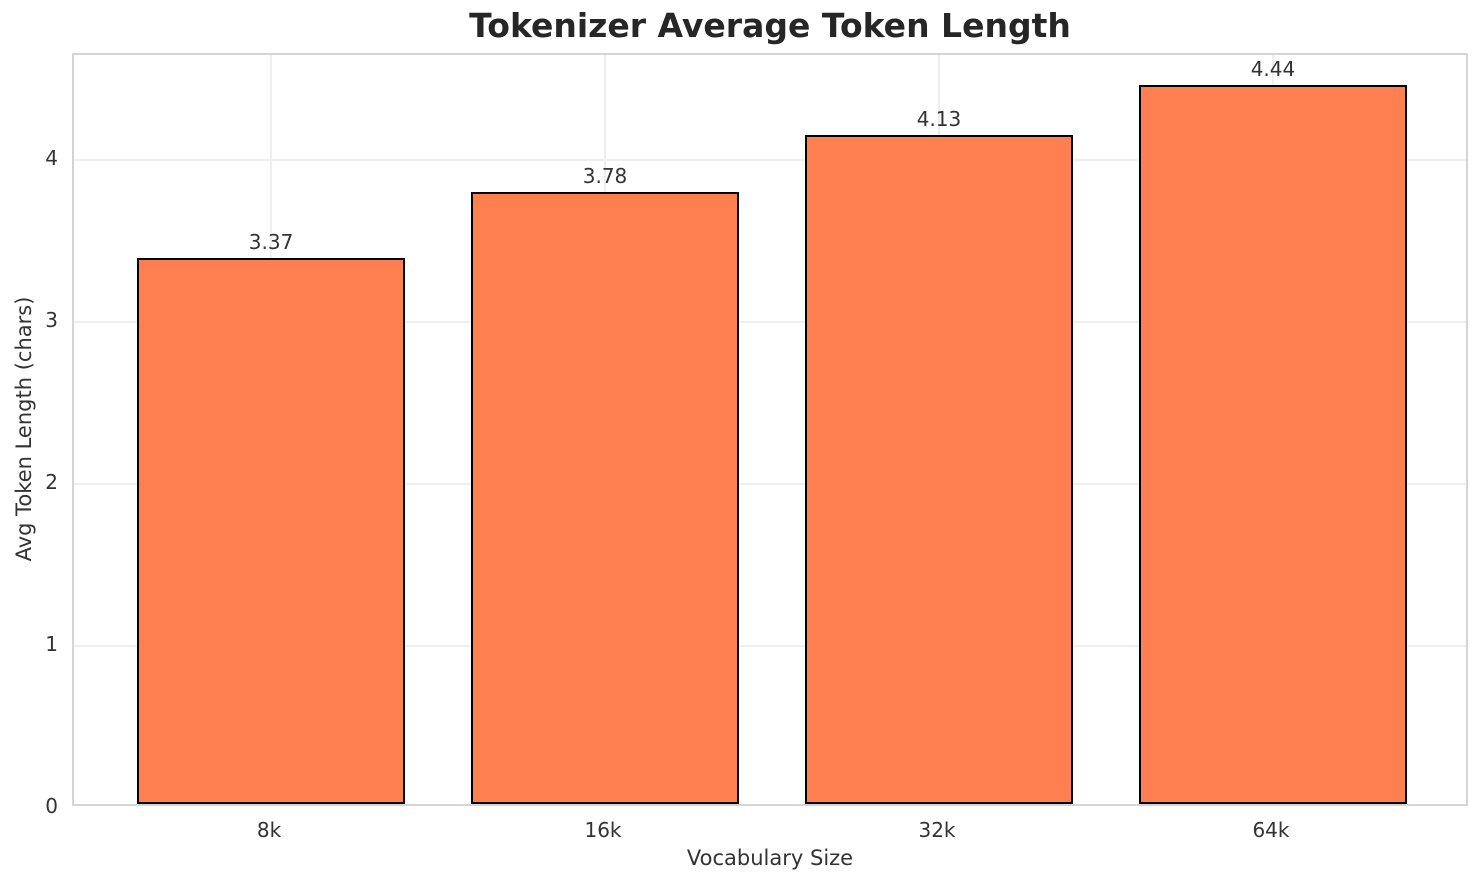 The width and height of the screenshot is (1483, 885). I want to click on y-axis-label: Avg Token Length (chars), so click(24, 429).